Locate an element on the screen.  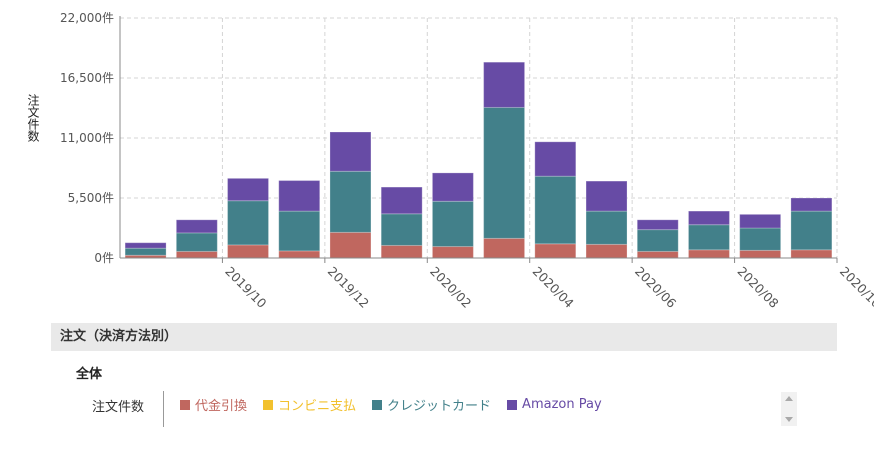
legend-item-convenience: コンビニ支払 is located at coordinates (309, 404).